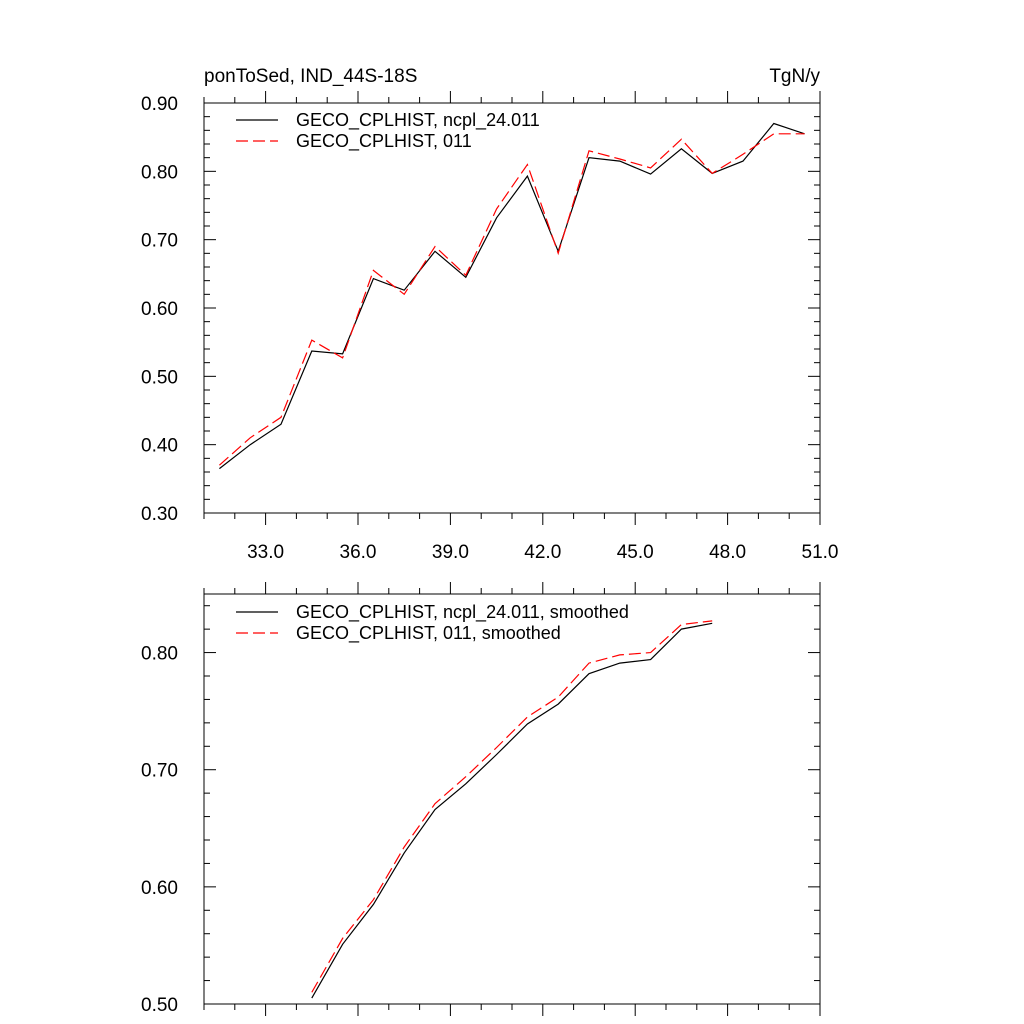  I want to click on x-tick-label: 33.0, so click(265, 552).